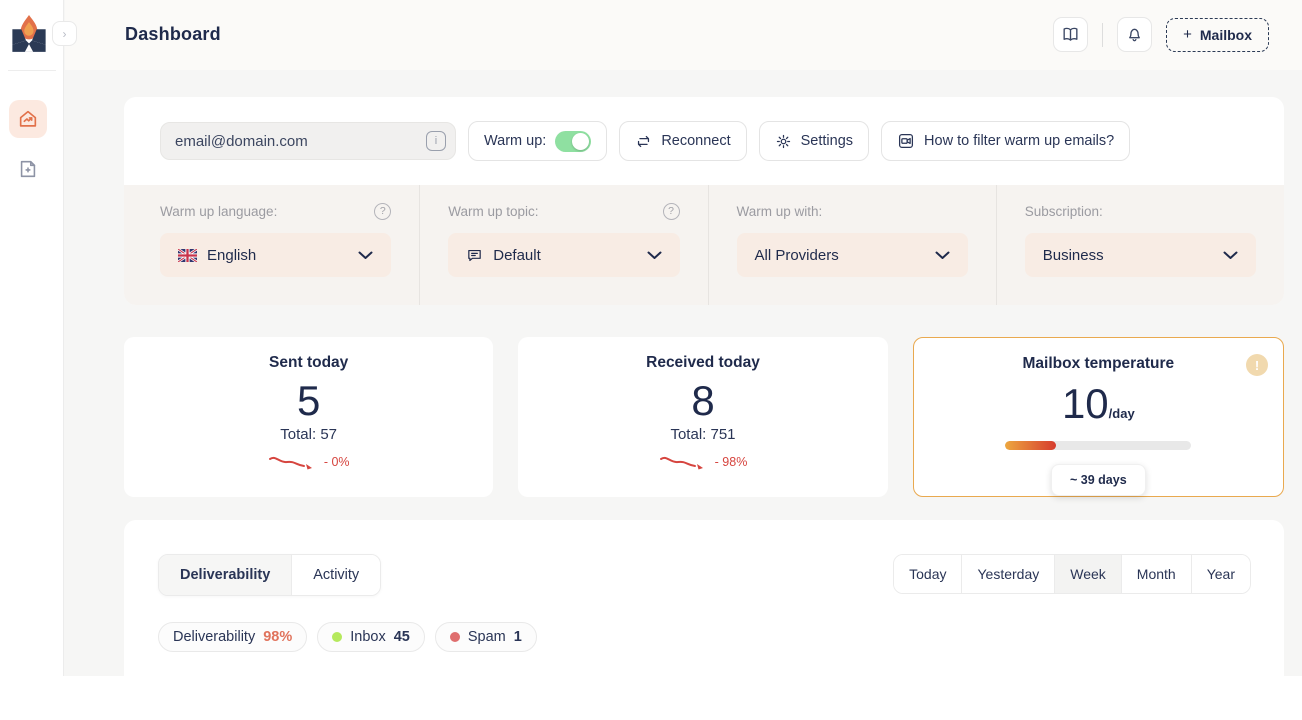  I want to click on subscription-dropdown: Business, so click(1140, 255).